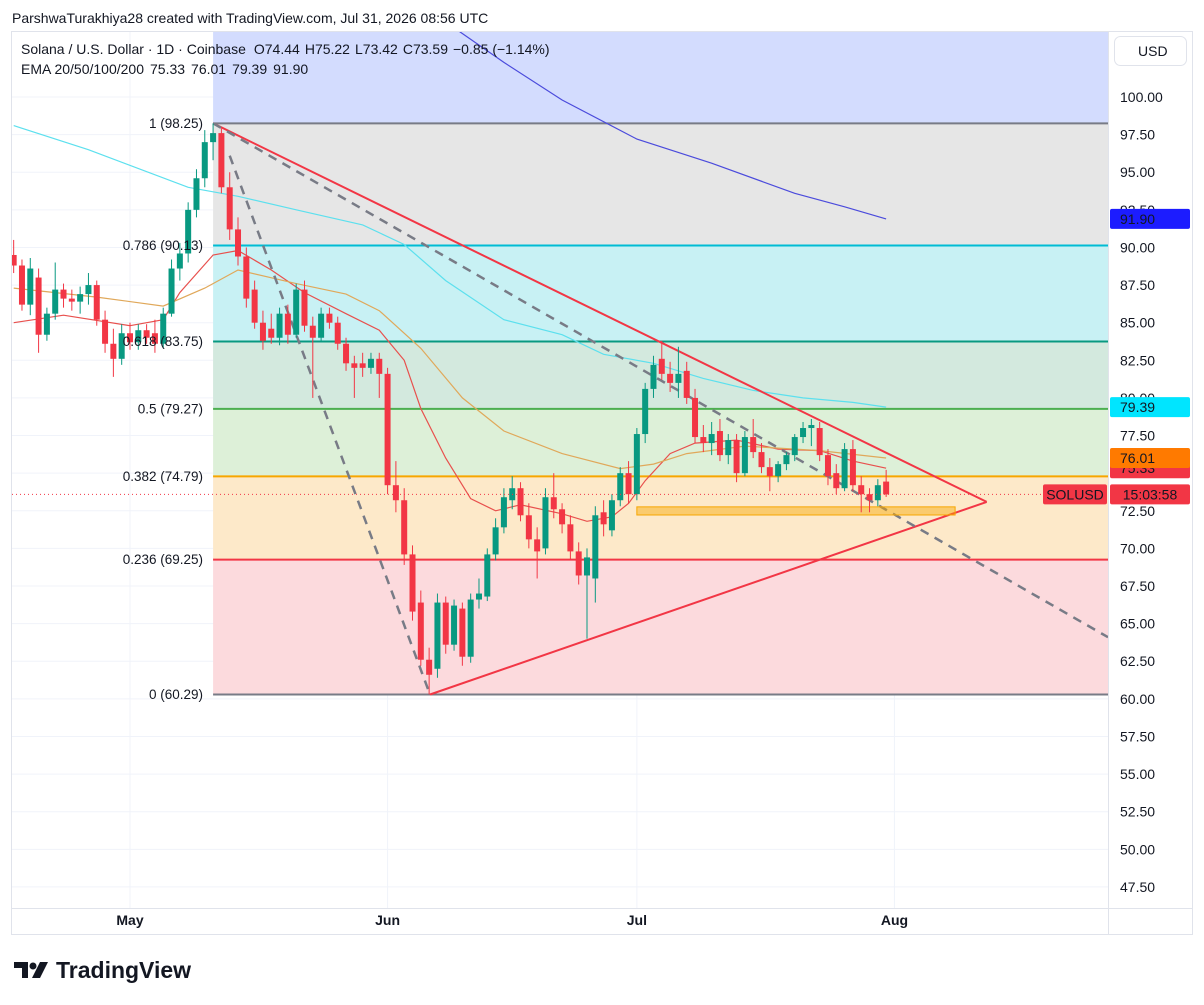 This screenshot has height=1005, width=1204. Describe the element at coordinates (259, 49) in the screenshot. I see `ohlc-key: O` at that location.